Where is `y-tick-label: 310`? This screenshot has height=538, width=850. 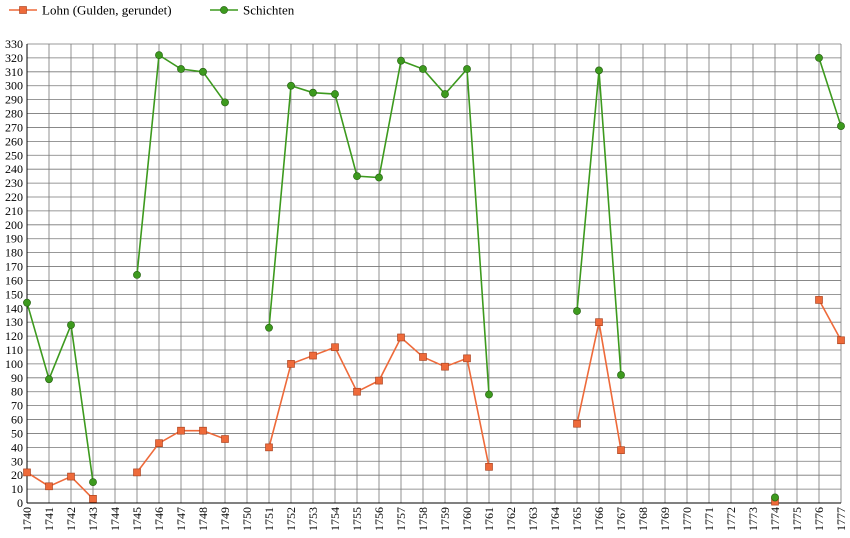 y-tick-label: 310 is located at coordinates (14, 72).